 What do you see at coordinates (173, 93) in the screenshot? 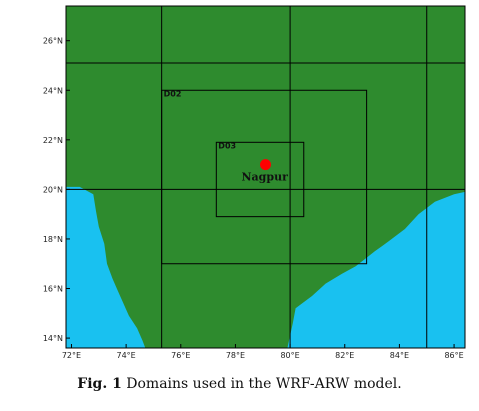
I see `domain-label-d02: D02` at bounding box center [173, 93].